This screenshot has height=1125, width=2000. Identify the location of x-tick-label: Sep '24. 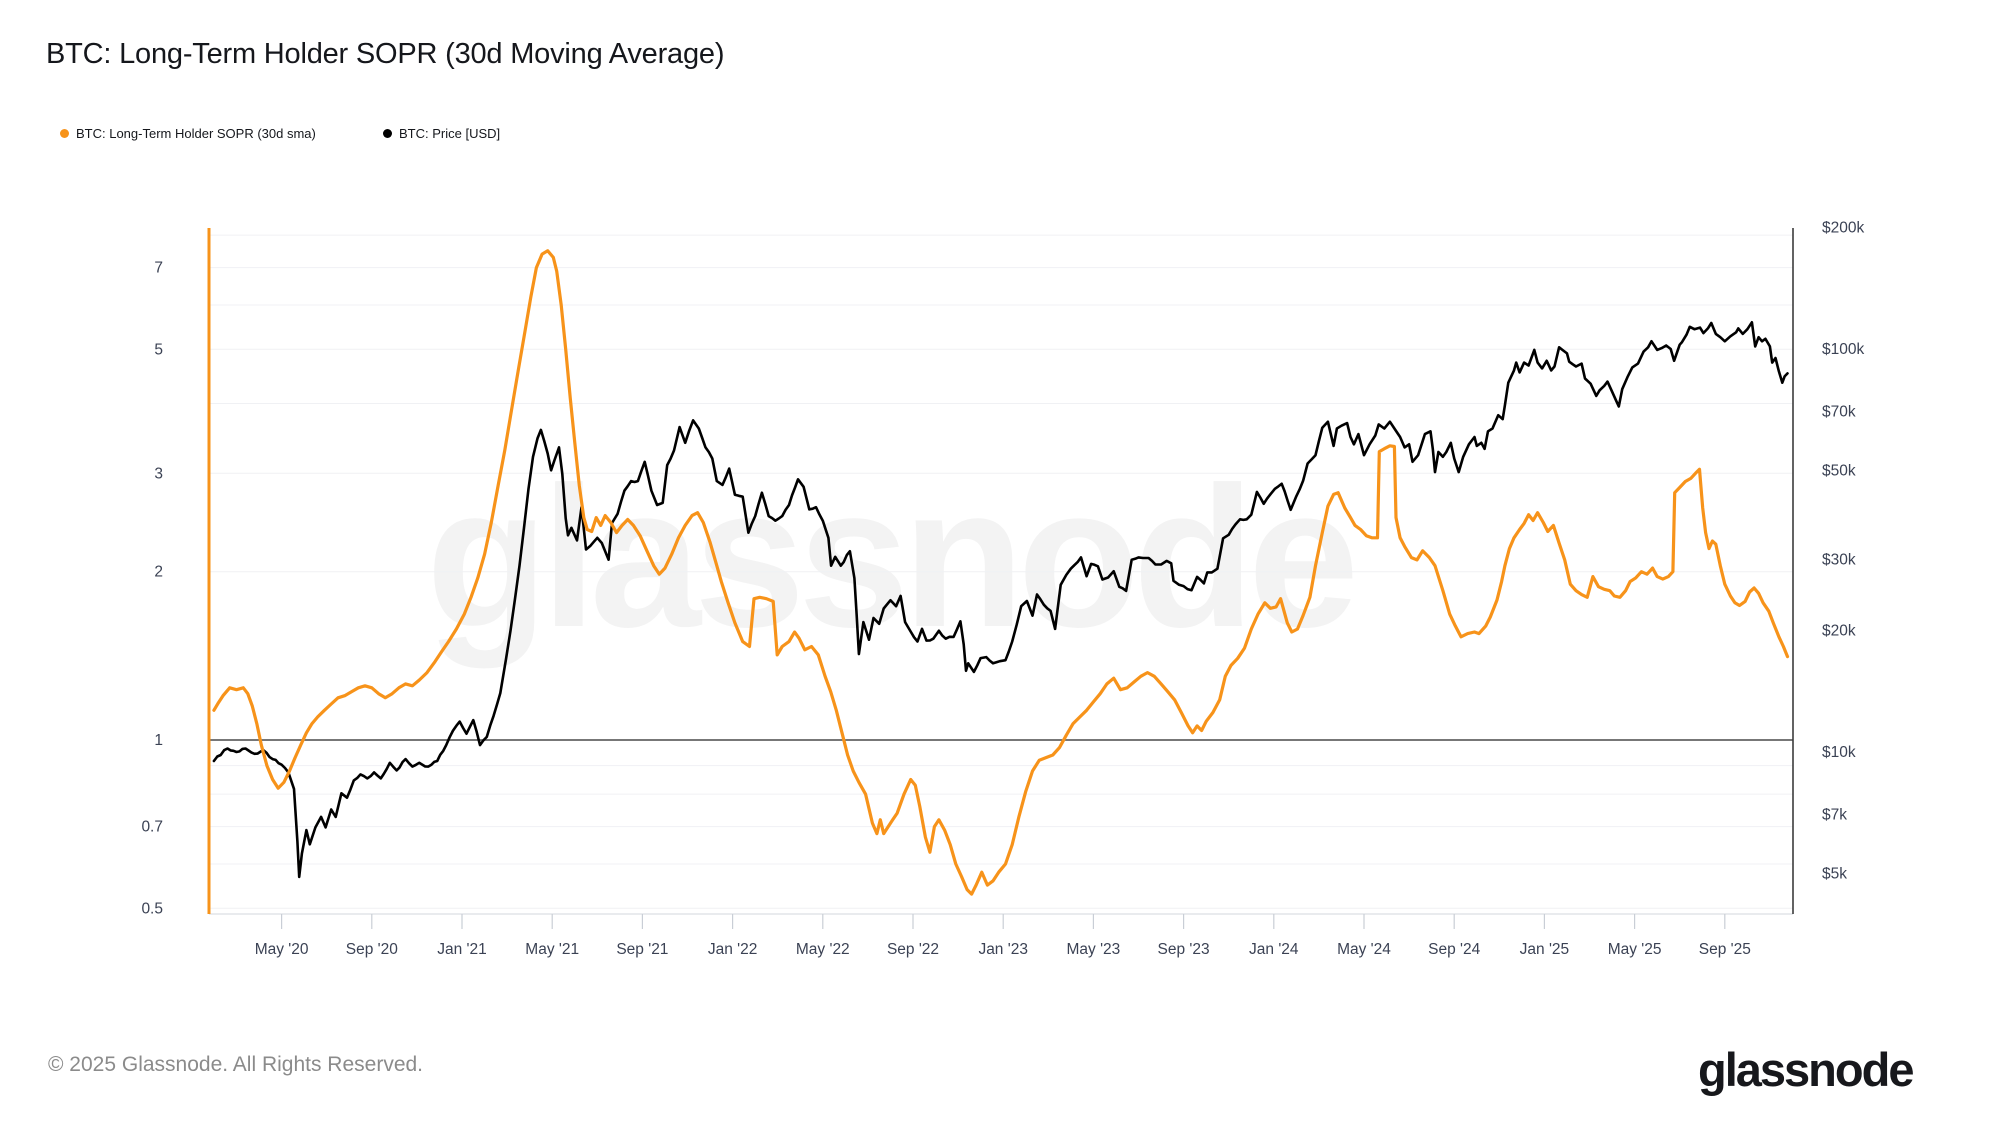
(1454, 949).